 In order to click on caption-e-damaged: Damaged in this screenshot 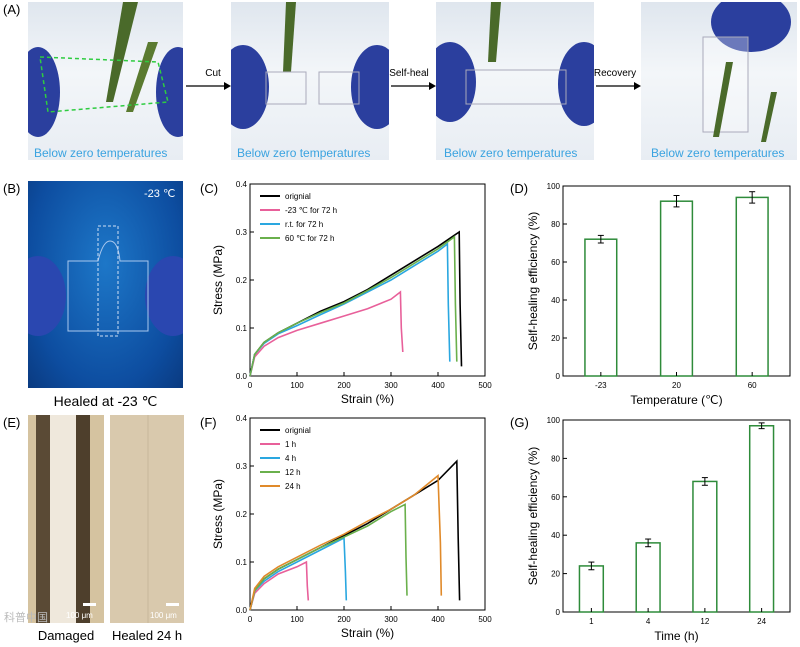, I will do `click(66, 635)`.